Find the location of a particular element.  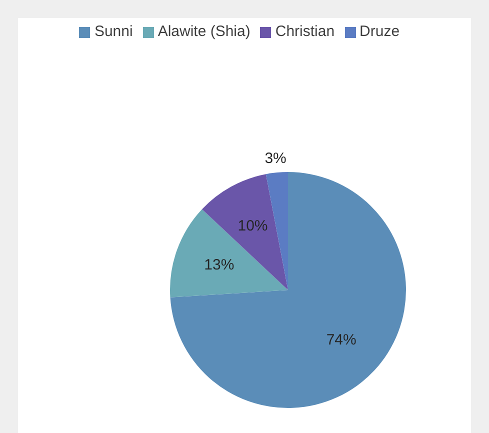

legend-label: Druze is located at coordinates (380, 31).